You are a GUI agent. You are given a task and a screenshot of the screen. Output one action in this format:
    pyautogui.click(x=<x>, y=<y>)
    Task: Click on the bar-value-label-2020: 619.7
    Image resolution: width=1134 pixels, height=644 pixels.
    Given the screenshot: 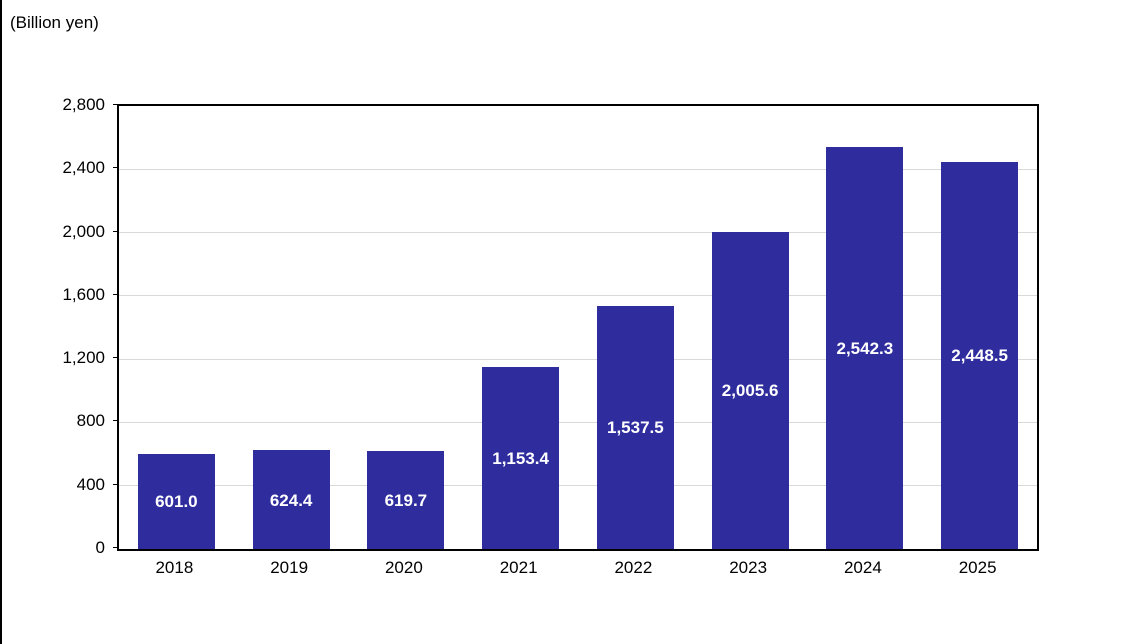 What is the action you would take?
    pyautogui.click(x=406, y=500)
    